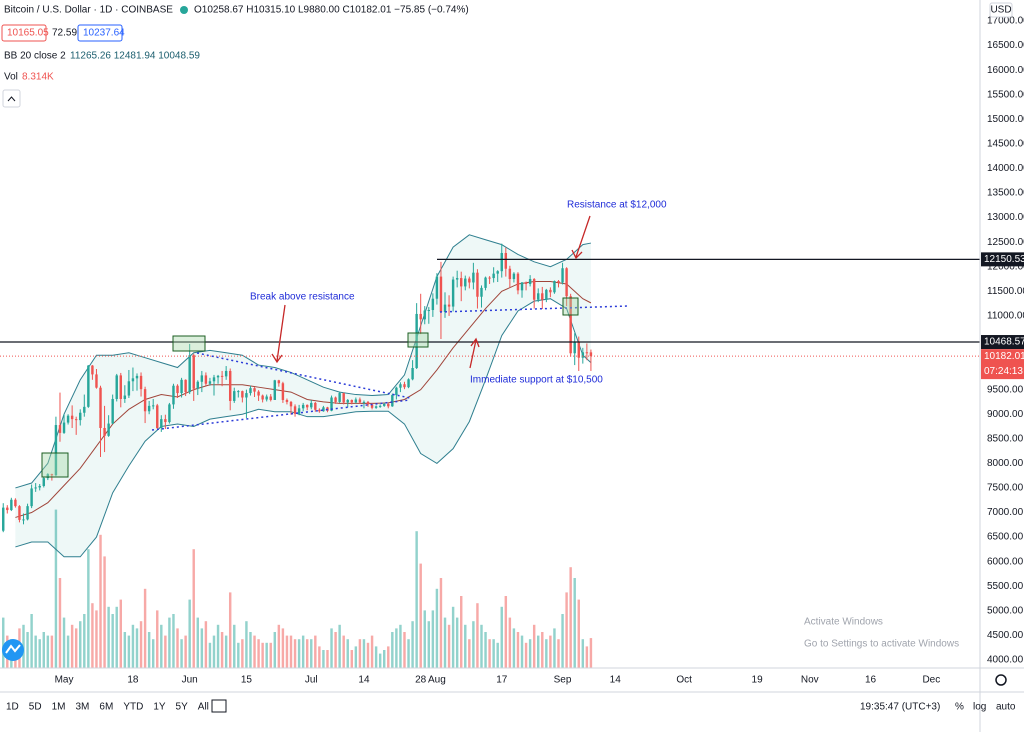 This screenshot has width=1024, height=732. I want to click on range-button: 3M, so click(83, 707).